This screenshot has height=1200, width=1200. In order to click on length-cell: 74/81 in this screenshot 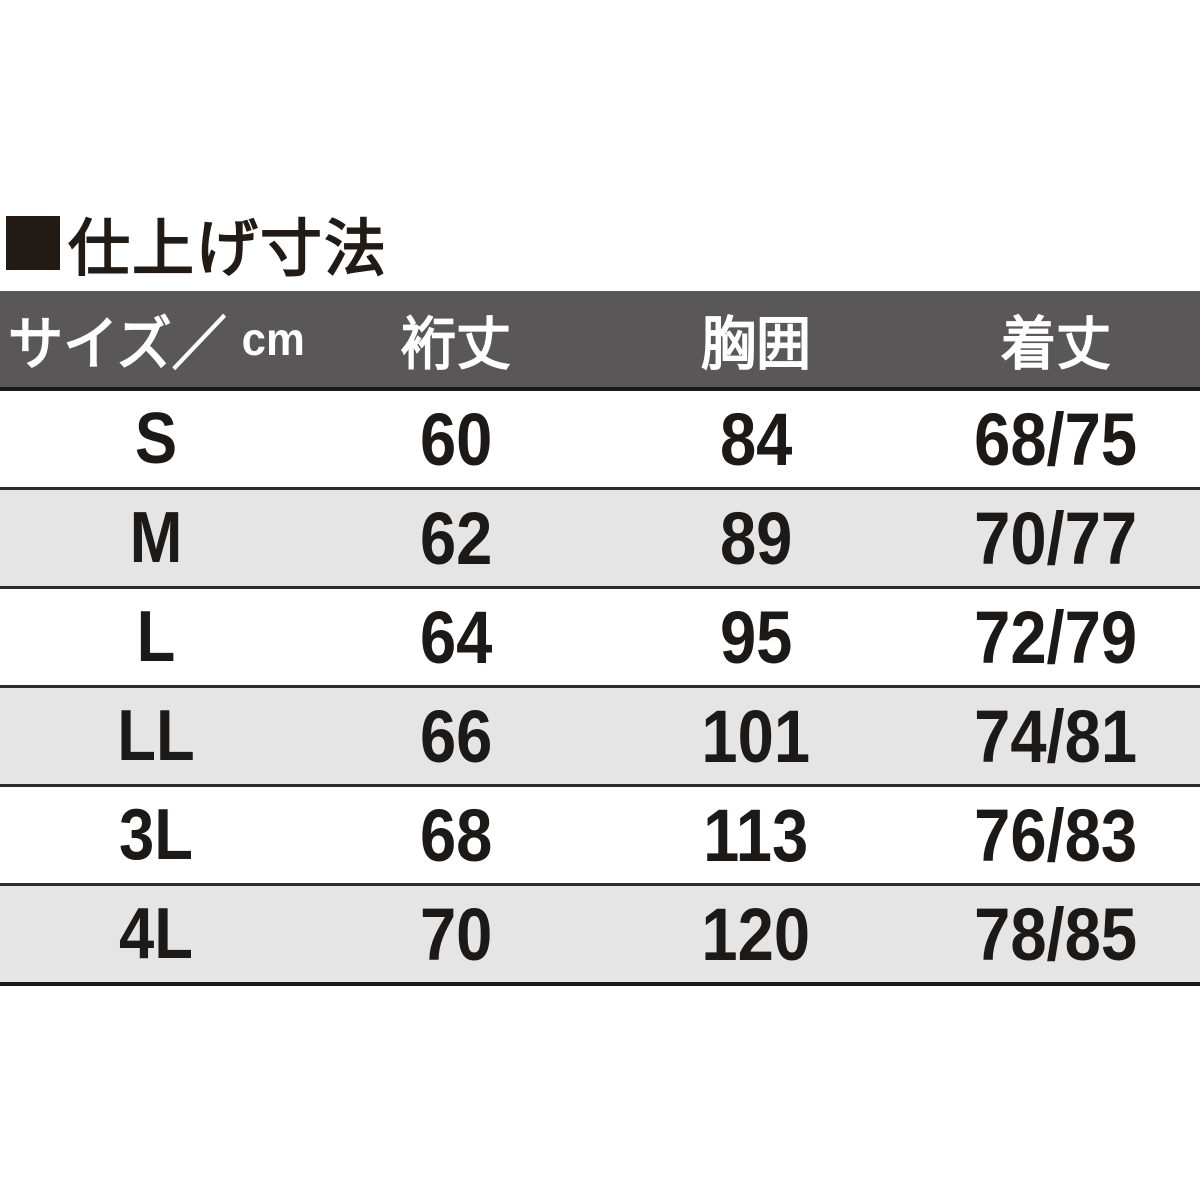, I will do `click(1056, 736)`.